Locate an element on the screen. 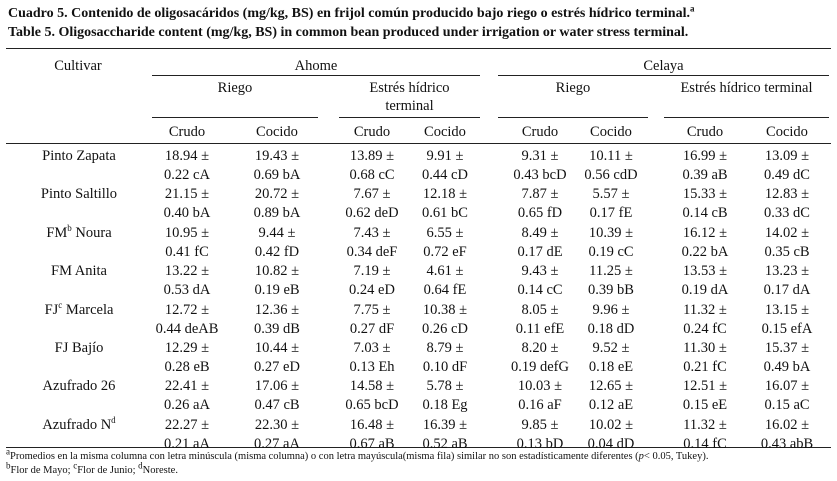  cell-sd-letters: 0.14 cC is located at coordinates (540, 290).